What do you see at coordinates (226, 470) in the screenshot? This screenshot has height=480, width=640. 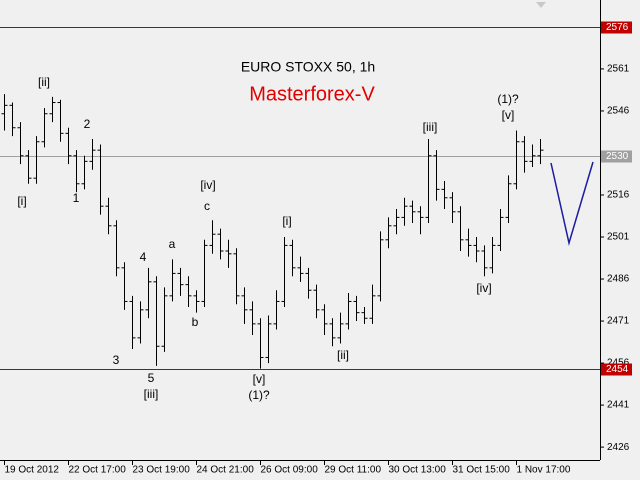 I see `x-tick-label: 24 Oct 21:00` at bounding box center [226, 470].